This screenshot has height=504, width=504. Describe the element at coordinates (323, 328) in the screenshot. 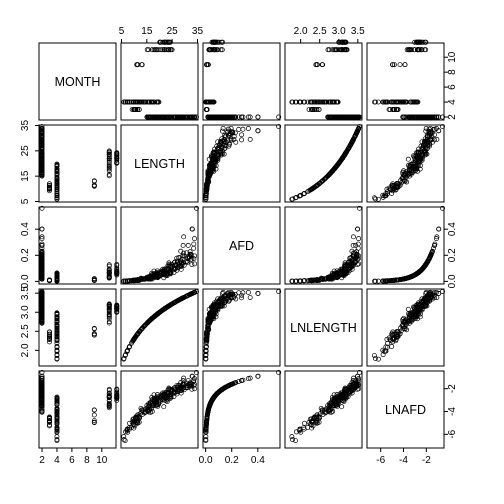

I see `variable-label: LNLENGTH` at that location.